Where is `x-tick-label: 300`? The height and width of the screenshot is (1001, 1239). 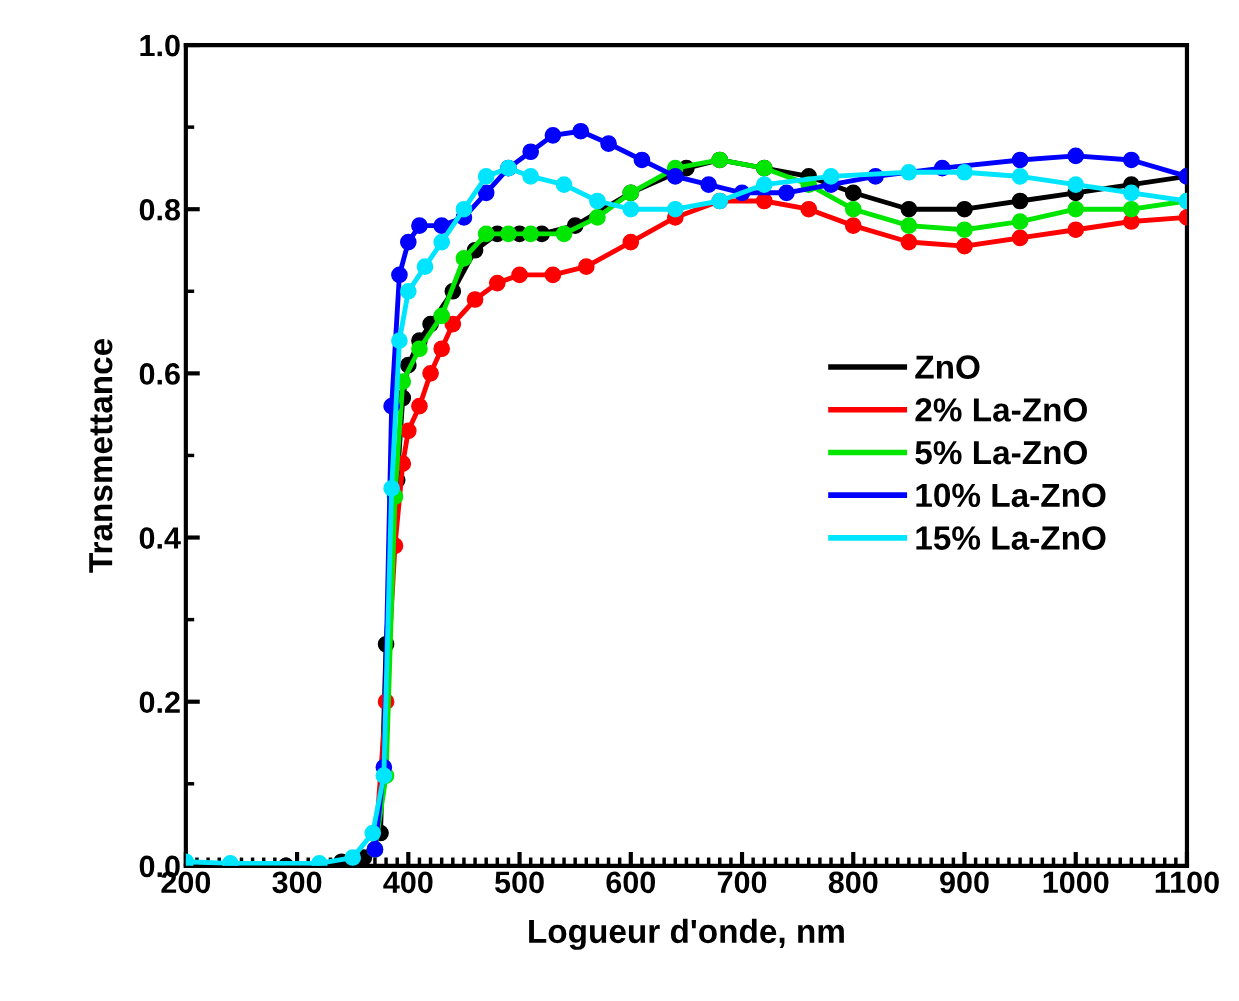 x-tick-label: 300 is located at coordinates (297, 882).